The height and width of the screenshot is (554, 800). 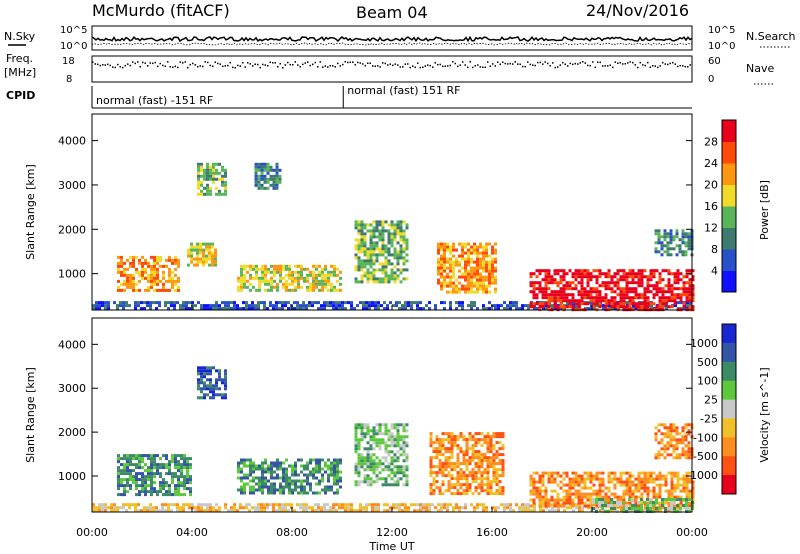 What do you see at coordinates (392, 39) in the screenshot?
I see `nsky-trace` at bounding box center [392, 39].